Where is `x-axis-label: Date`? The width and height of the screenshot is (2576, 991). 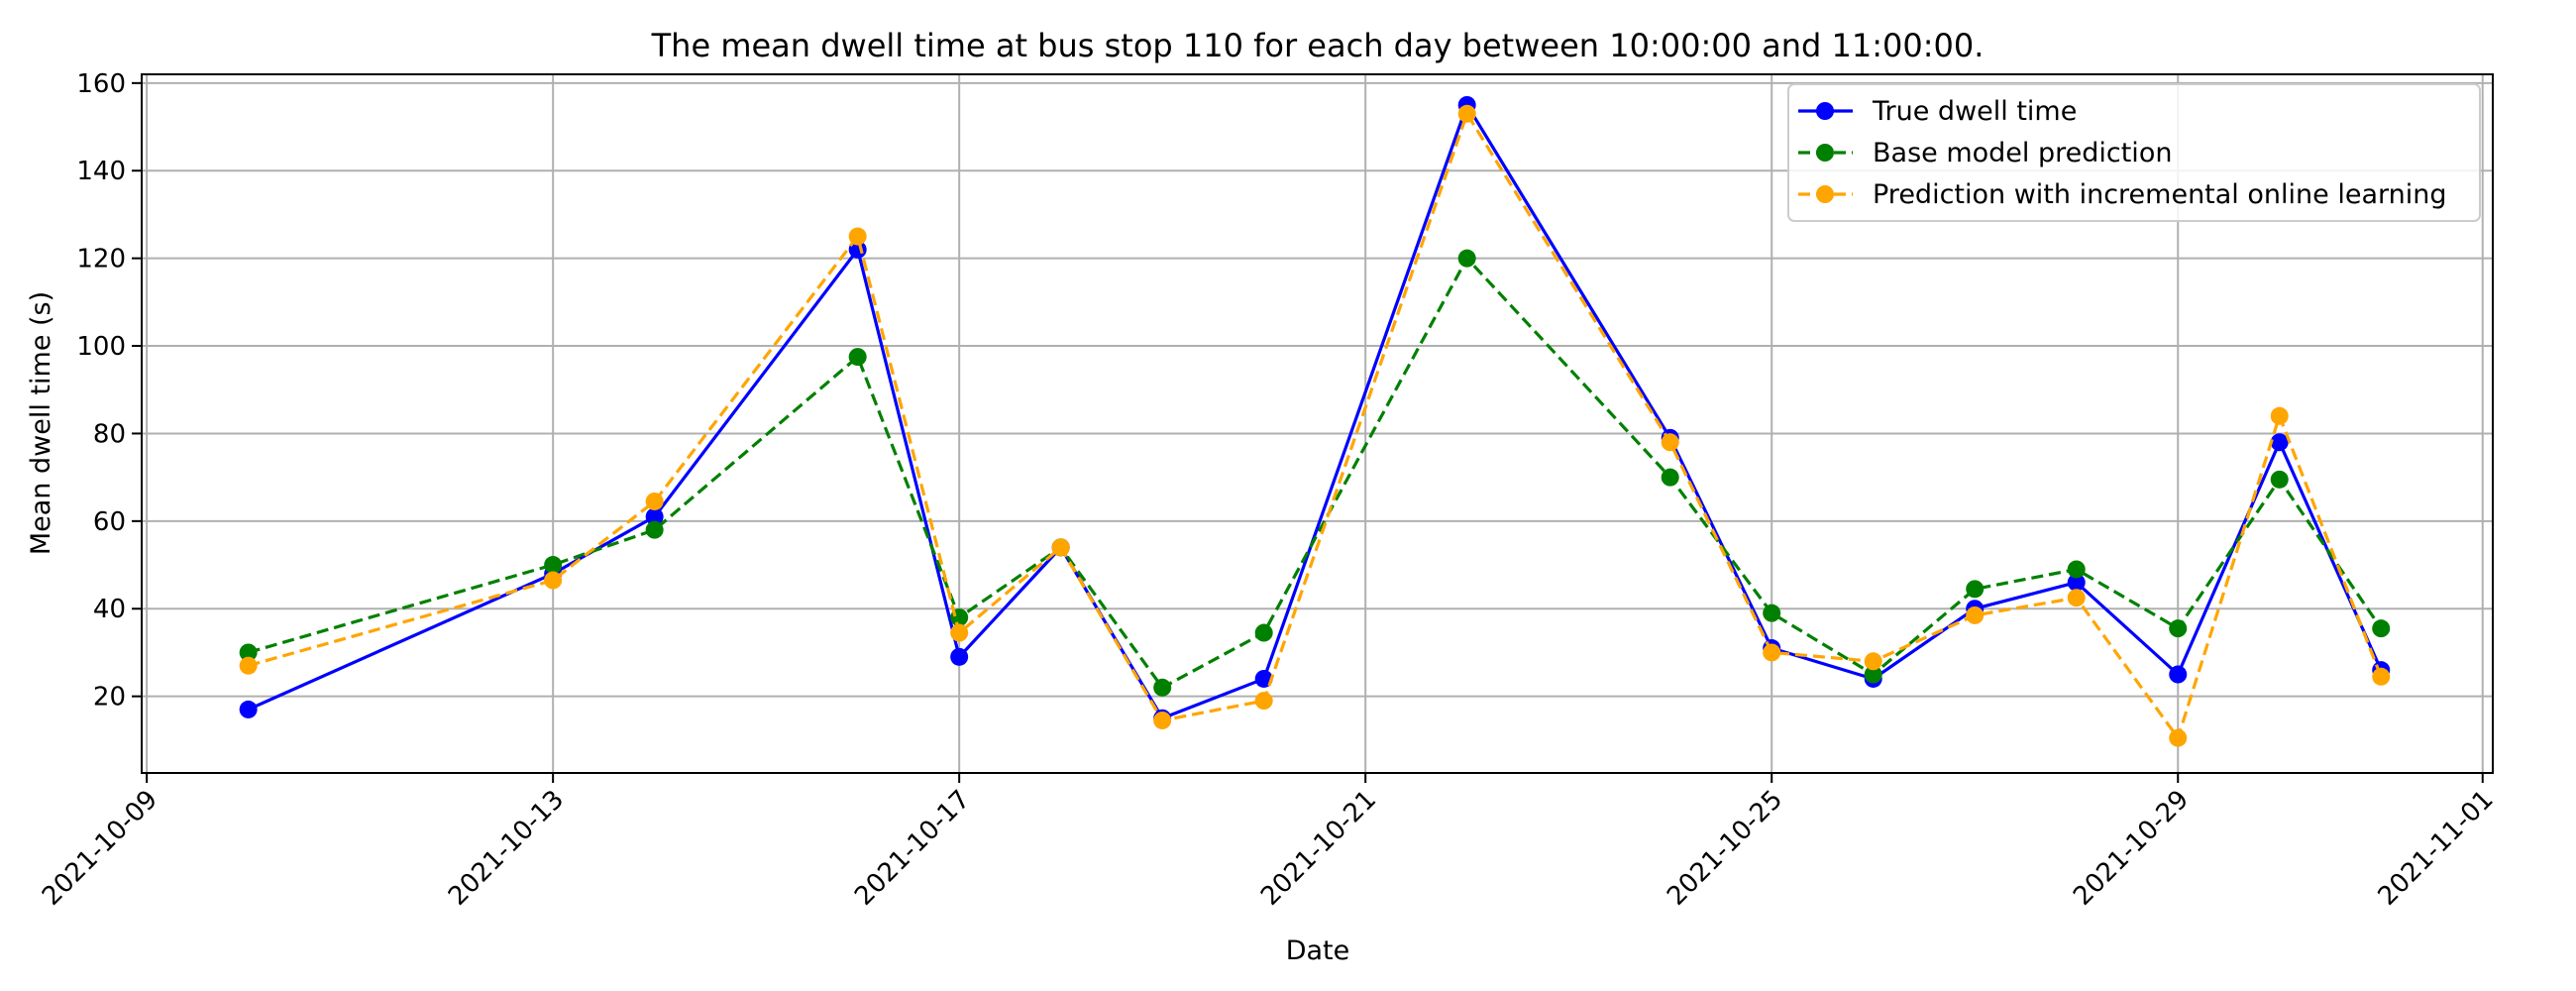
x-axis-label: Date is located at coordinates (1318, 951).